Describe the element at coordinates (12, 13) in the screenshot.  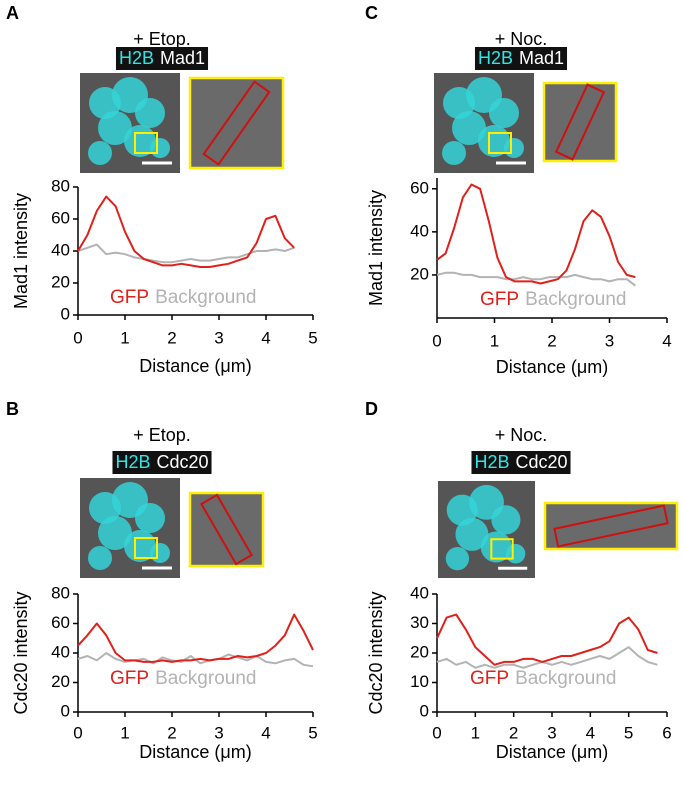
I see `panel-letter: A` at that location.